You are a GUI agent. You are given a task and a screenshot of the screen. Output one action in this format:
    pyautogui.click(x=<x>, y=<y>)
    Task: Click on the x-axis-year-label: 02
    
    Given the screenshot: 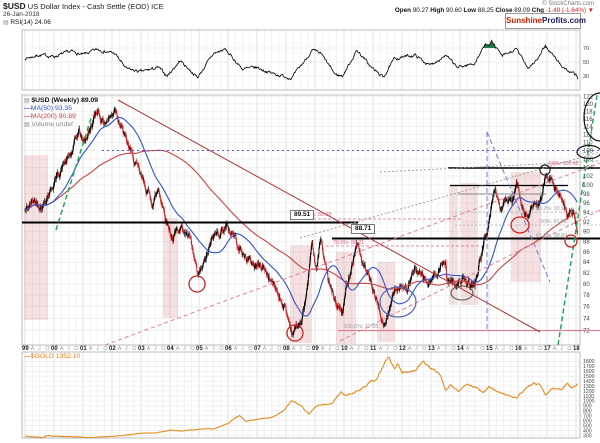 What is the action you would take?
    pyautogui.click(x=112, y=349)
    